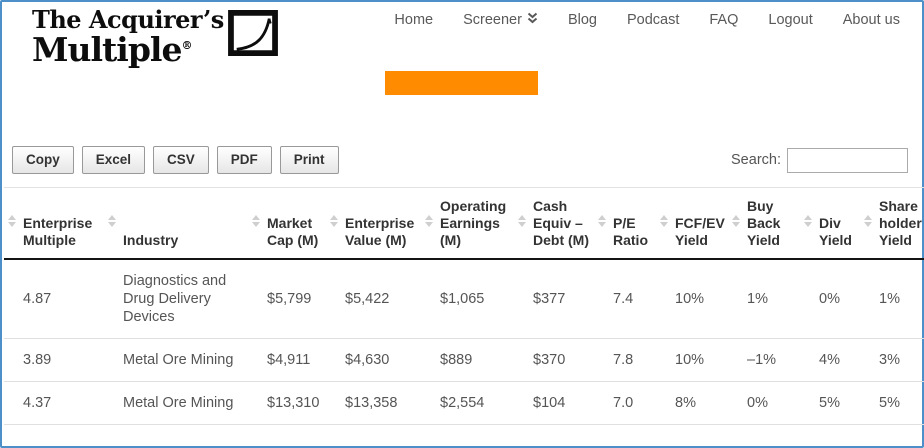  I want to click on nav-home: Home, so click(414, 20).